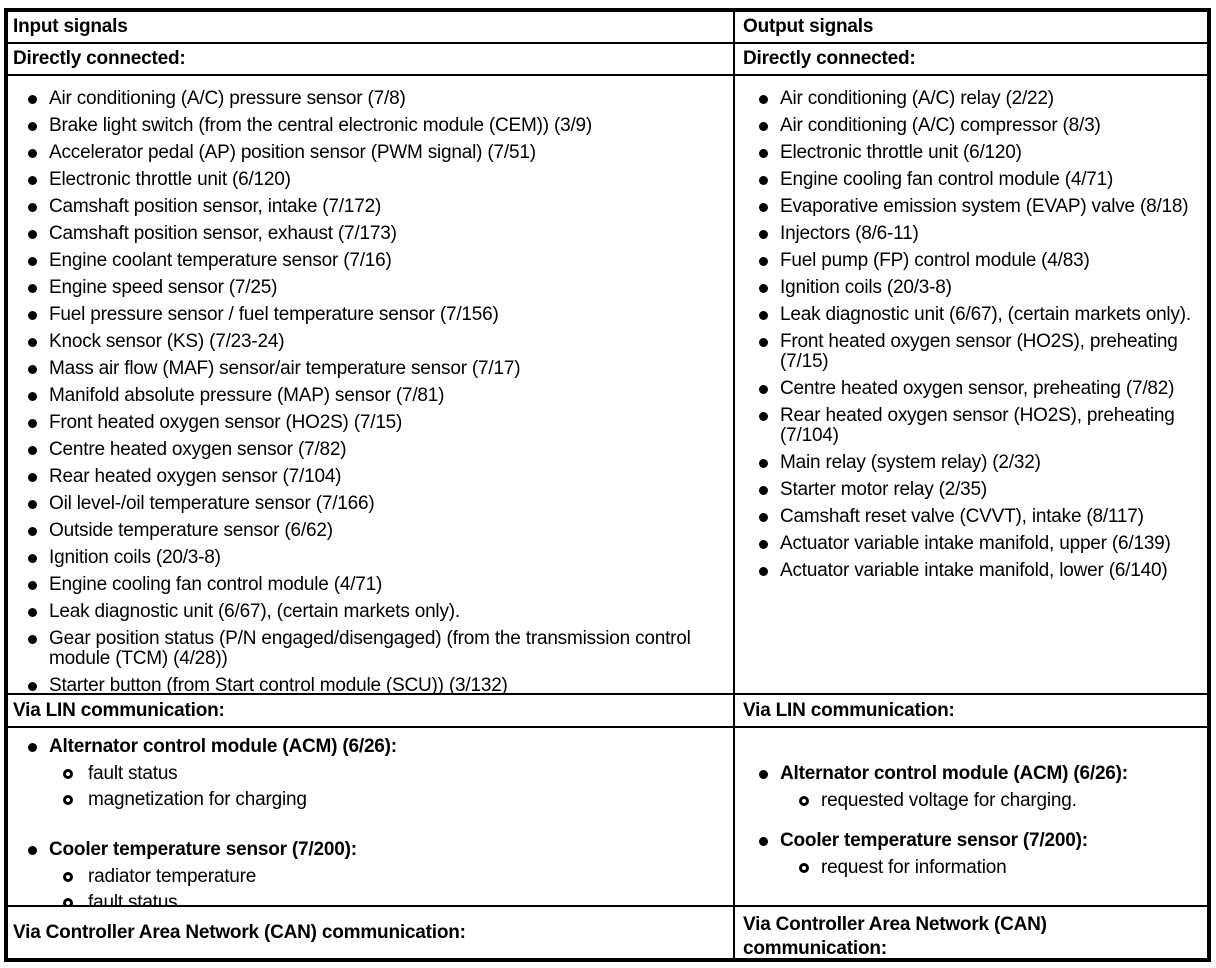 The width and height of the screenshot is (1216, 968). What do you see at coordinates (971, 60) in the screenshot?
I see `output-directly-connected-label: Directly connected:` at bounding box center [971, 60].